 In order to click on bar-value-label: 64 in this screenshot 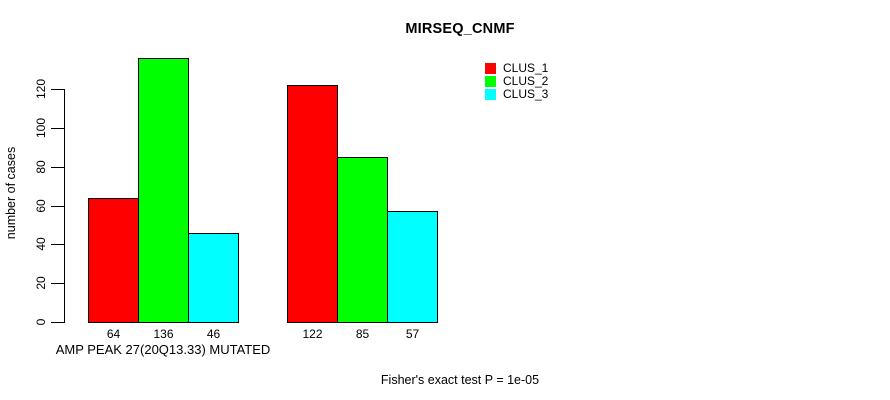, I will do `click(113, 334)`.